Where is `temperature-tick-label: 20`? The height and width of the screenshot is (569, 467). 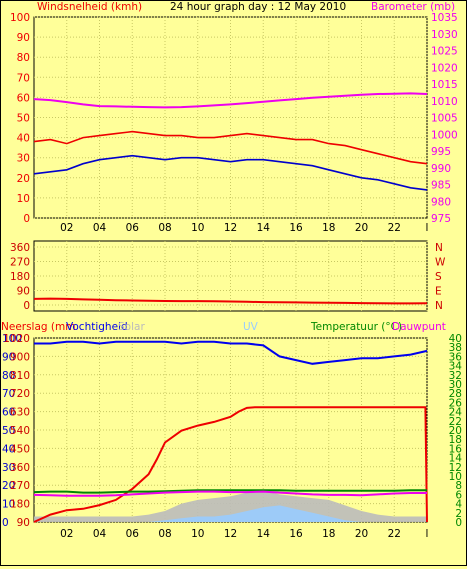
temperature-tick-label: 20 is located at coordinates (455, 431).